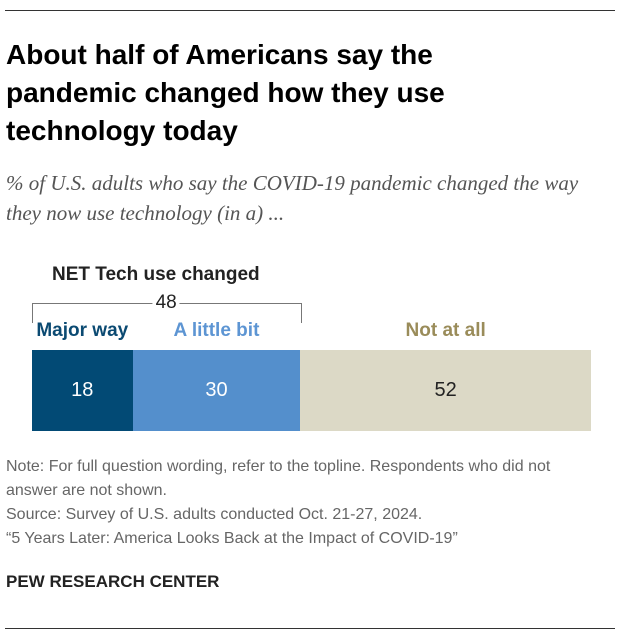 The width and height of the screenshot is (620, 640). I want to click on category-label-major-way: Major way, so click(82, 330).